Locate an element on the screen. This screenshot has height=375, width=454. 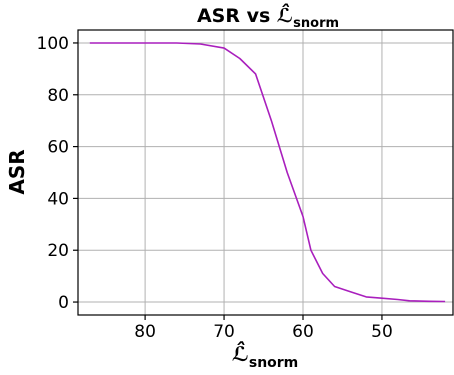
x-axis-label-symbol: ℒ̂ is located at coordinates (240, 353).